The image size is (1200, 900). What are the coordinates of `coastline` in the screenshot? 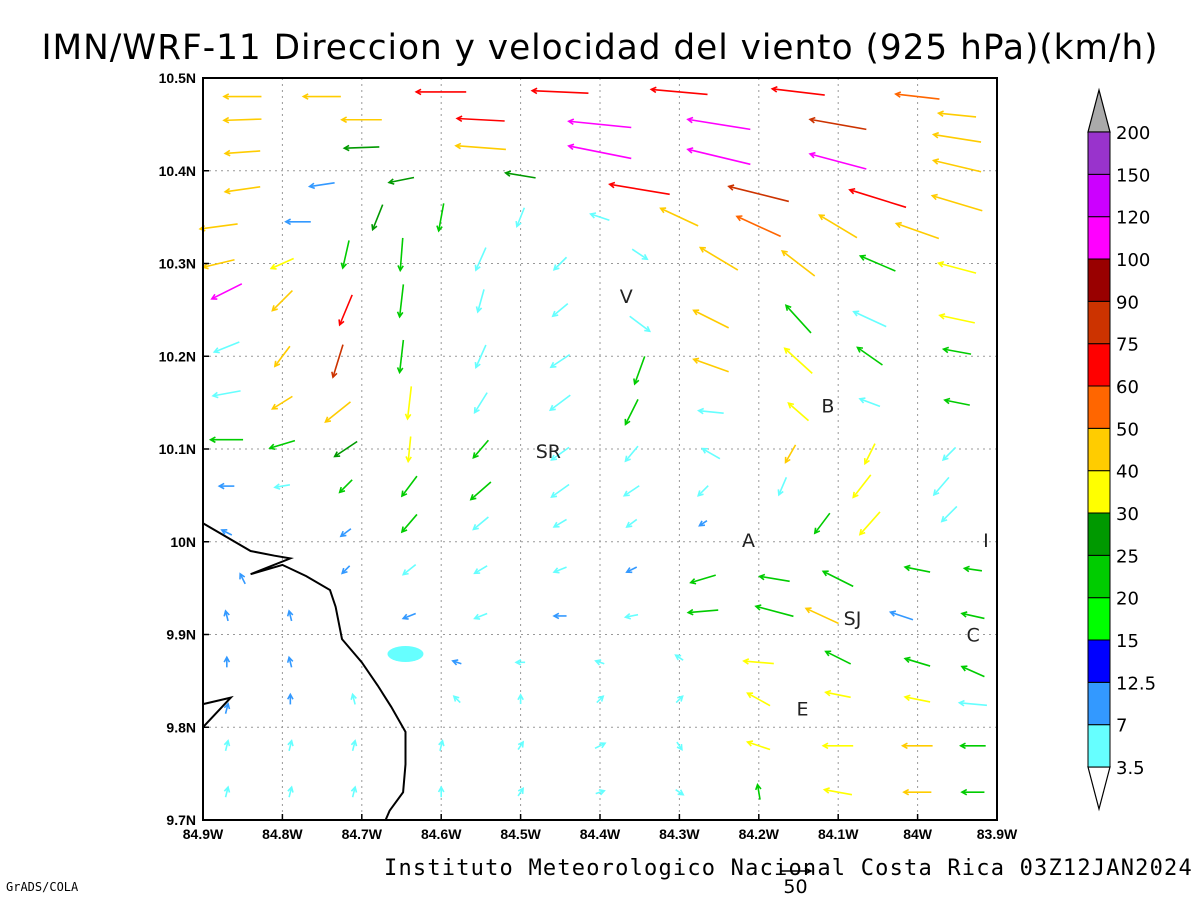 It's located at (313, 671).